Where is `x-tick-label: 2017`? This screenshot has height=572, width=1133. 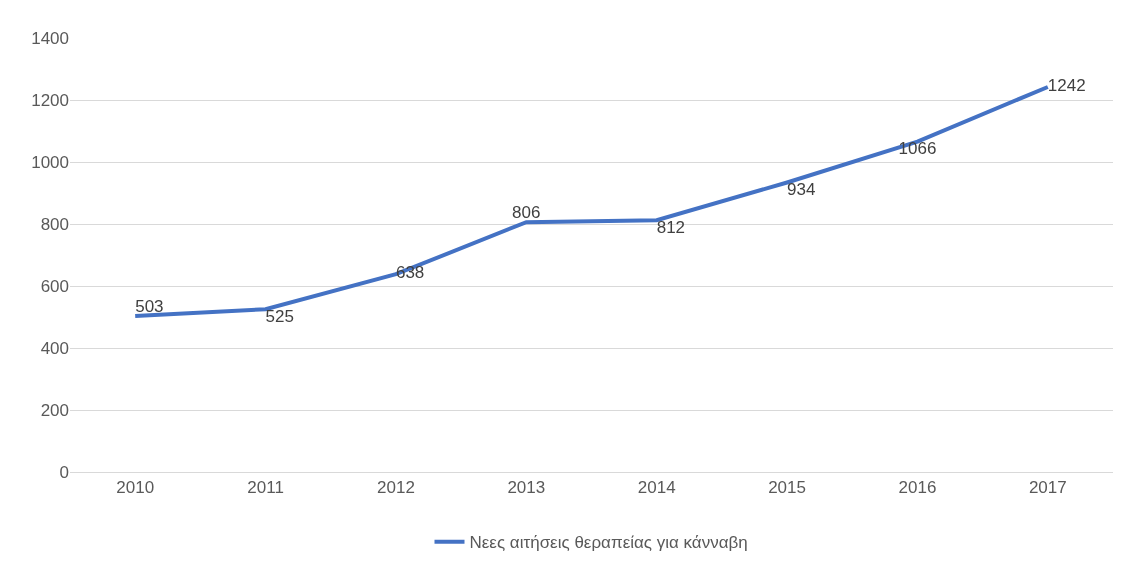 x-tick-label: 2017 is located at coordinates (1047, 488).